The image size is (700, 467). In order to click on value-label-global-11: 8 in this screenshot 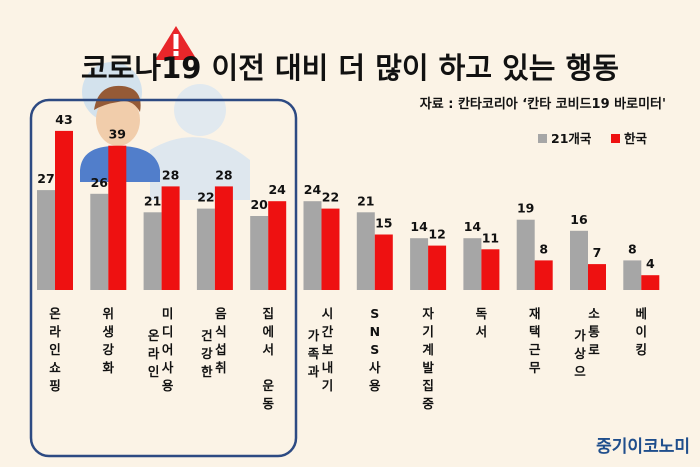, I will do `click(632, 248)`.